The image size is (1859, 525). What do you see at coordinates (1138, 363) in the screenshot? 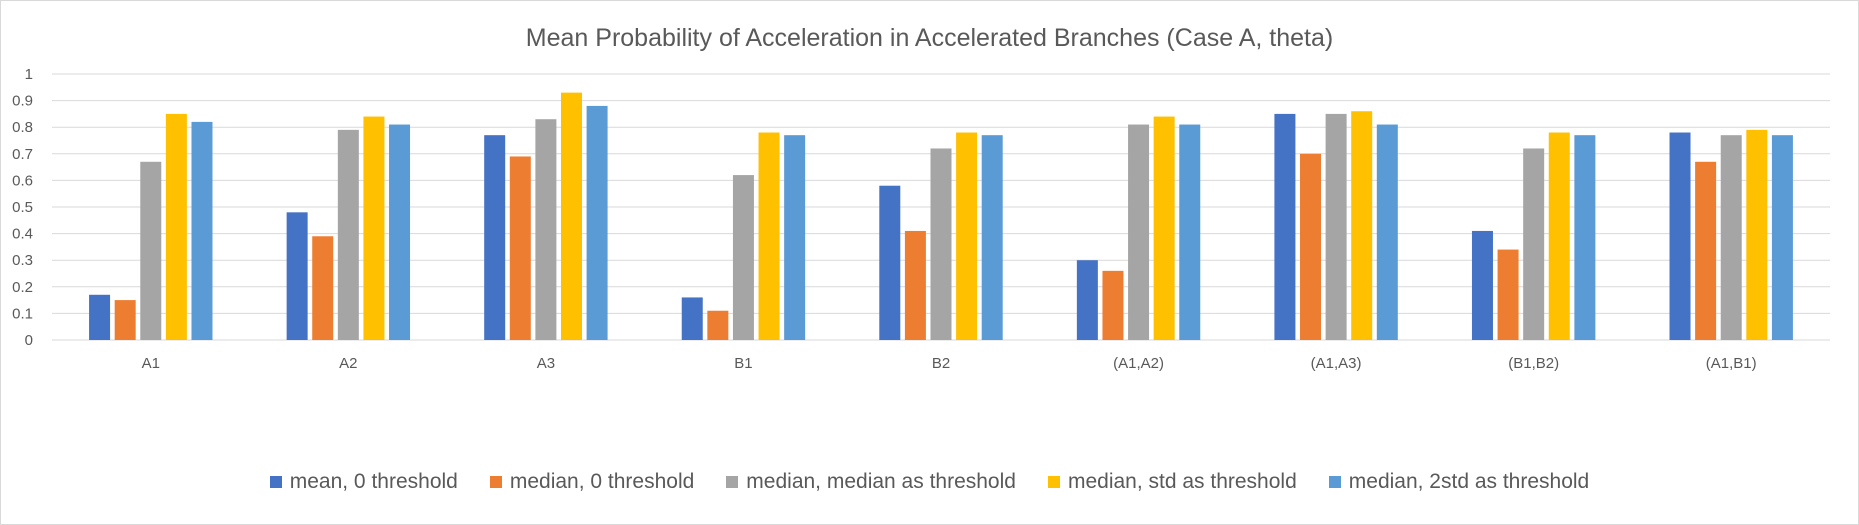
I see `x-tick-label: (A1,A2)` at bounding box center [1138, 363].